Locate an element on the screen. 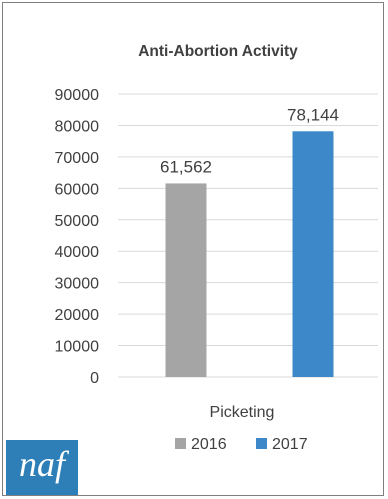 The height and width of the screenshot is (499, 388). y-tick-label: 40000 is located at coordinates (77, 252).